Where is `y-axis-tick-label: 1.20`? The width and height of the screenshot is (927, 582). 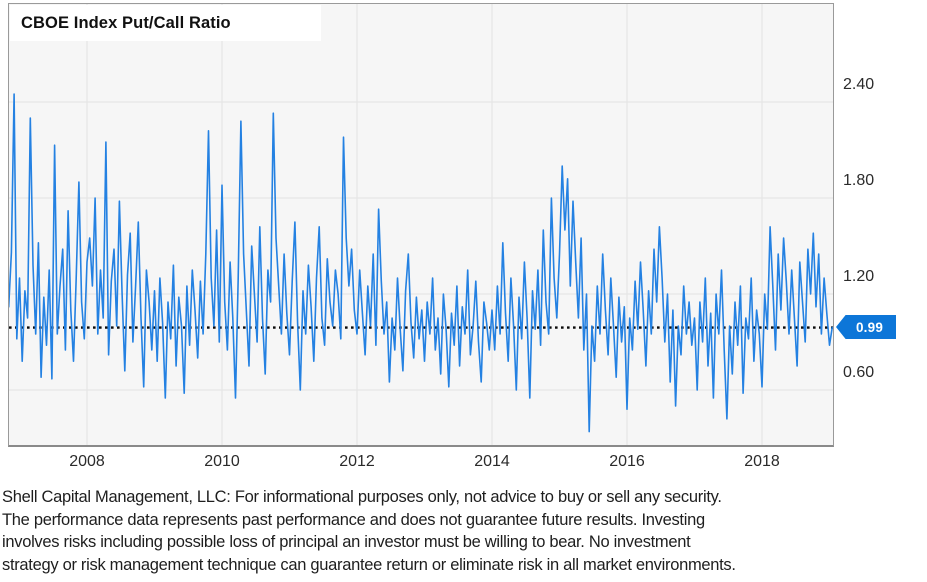
y-axis-tick-label: 1.20 is located at coordinates (859, 276).